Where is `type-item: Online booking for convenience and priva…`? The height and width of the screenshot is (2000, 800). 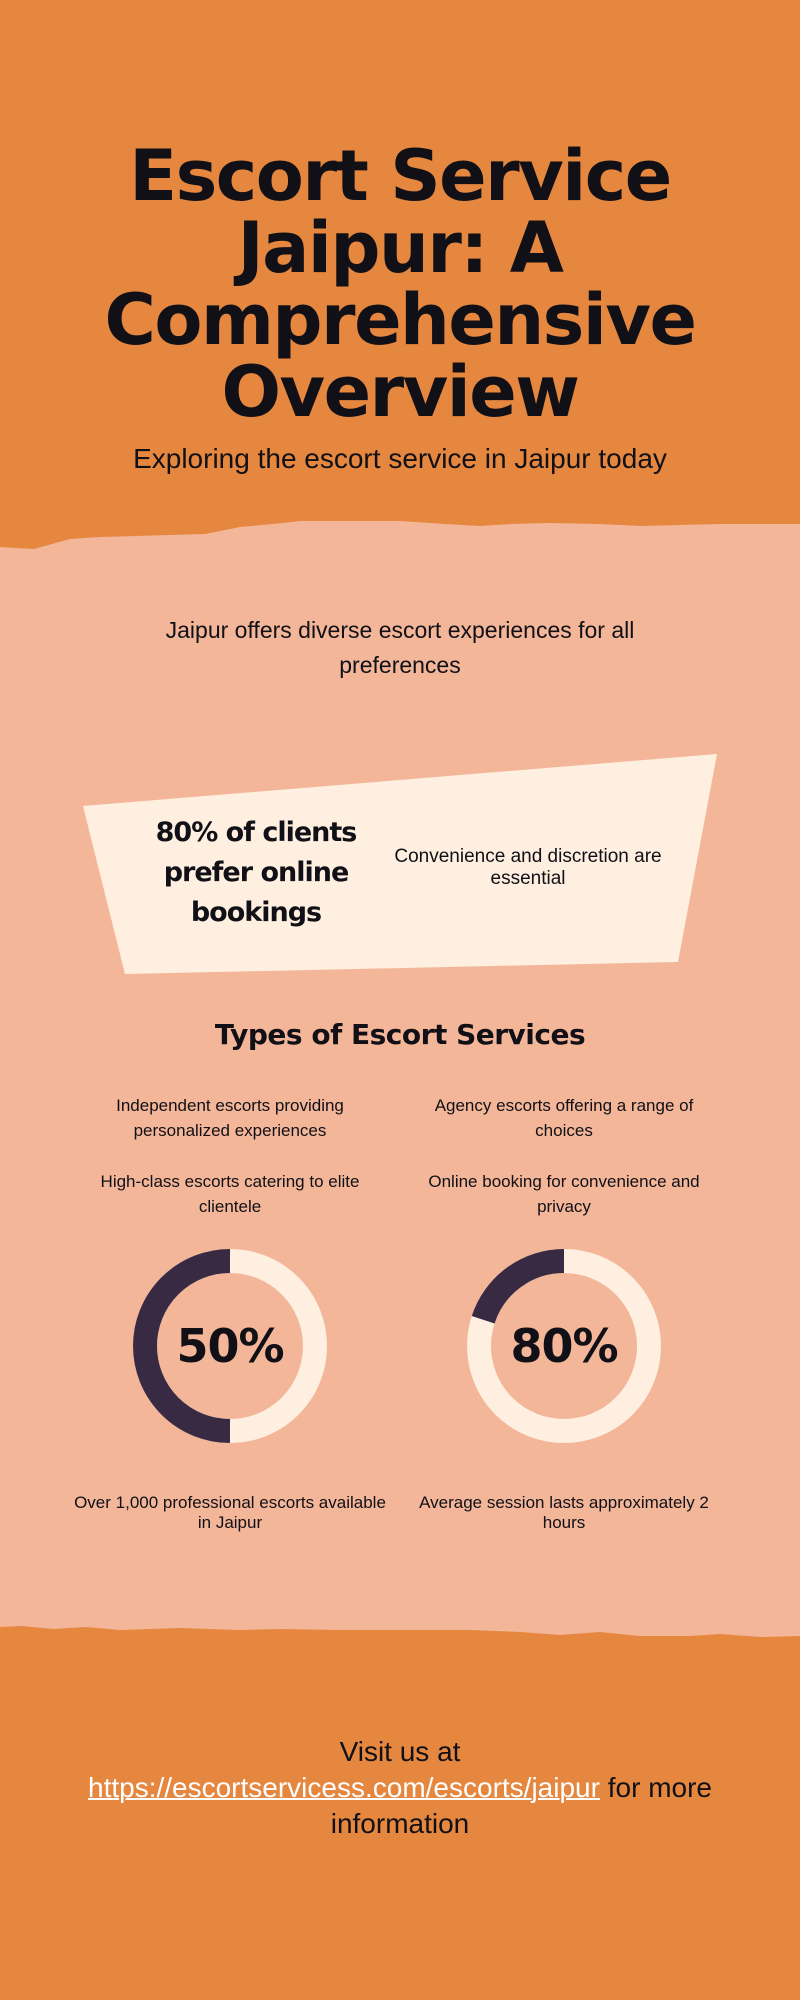 type-item: Online booking for convenience and priva… is located at coordinates (564, 1194).